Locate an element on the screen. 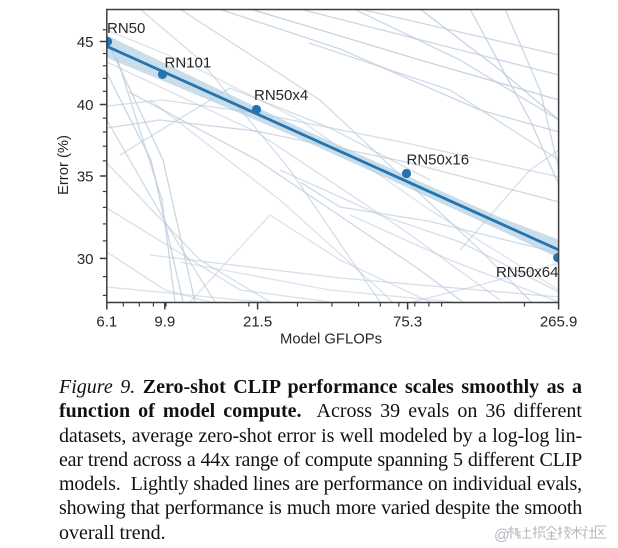 This screenshot has width=618, height=548. svg-text: RN101 is located at coordinates (188, 63).